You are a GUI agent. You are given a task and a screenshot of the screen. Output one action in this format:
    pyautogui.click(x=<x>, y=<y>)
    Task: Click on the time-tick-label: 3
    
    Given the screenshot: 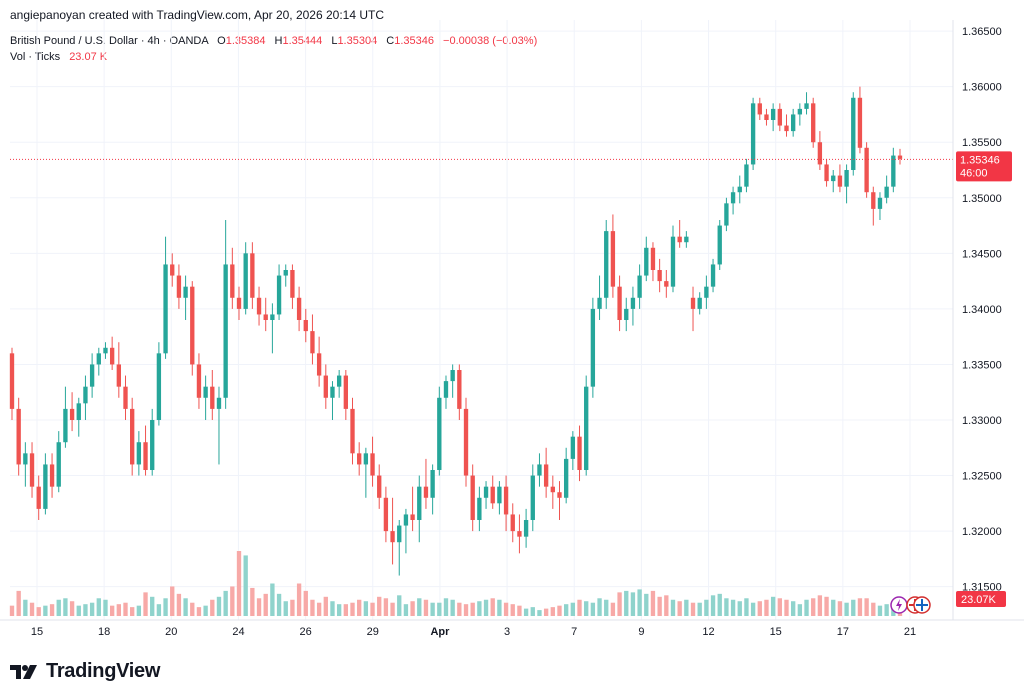 What is the action you would take?
    pyautogui.click(x=507, y=632)
    